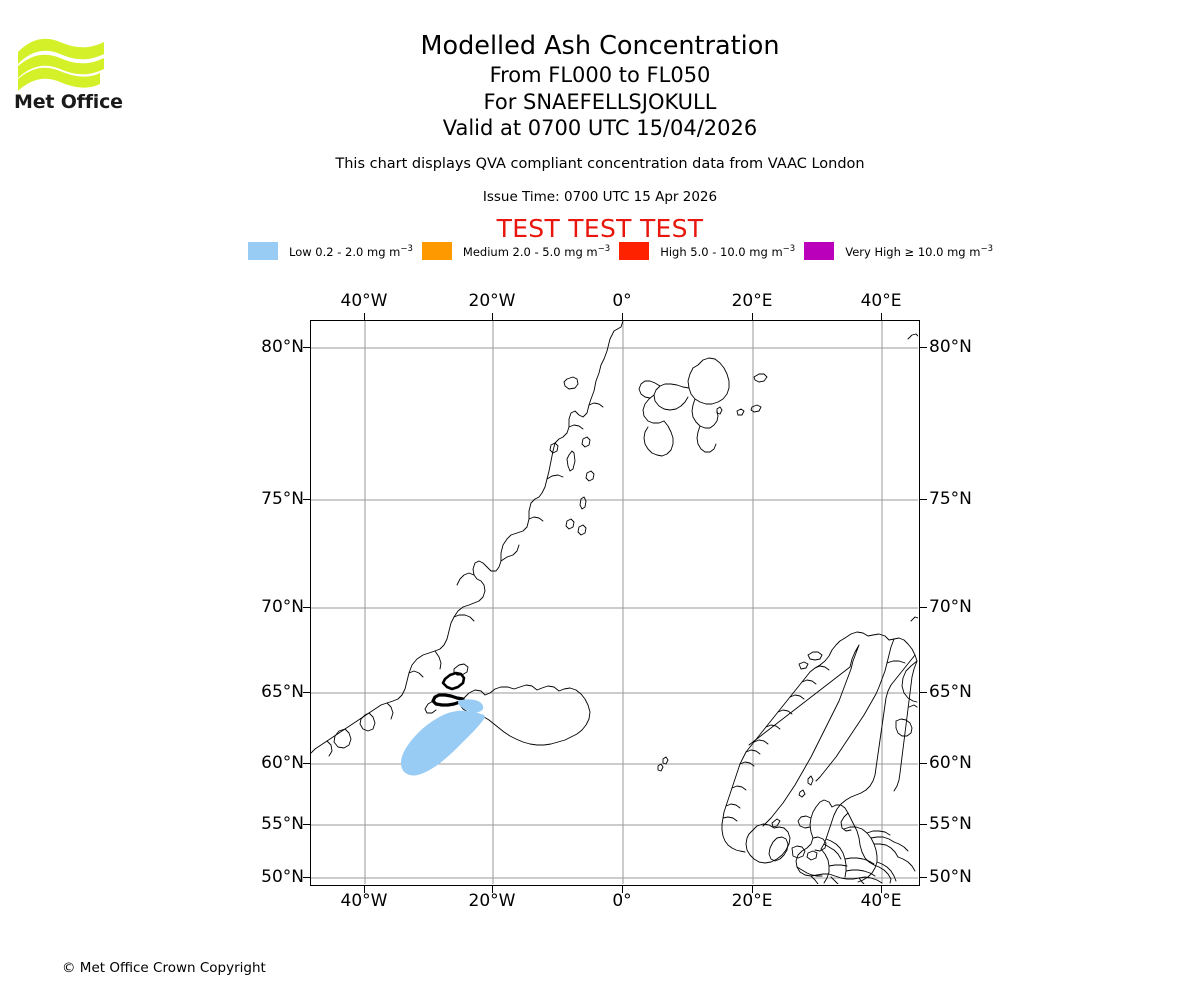 This screenshot has height=1000, width=1200. Describe the element at coordinates (61, 64) in the screenshot. I see `logo-wave-icon` at that location.